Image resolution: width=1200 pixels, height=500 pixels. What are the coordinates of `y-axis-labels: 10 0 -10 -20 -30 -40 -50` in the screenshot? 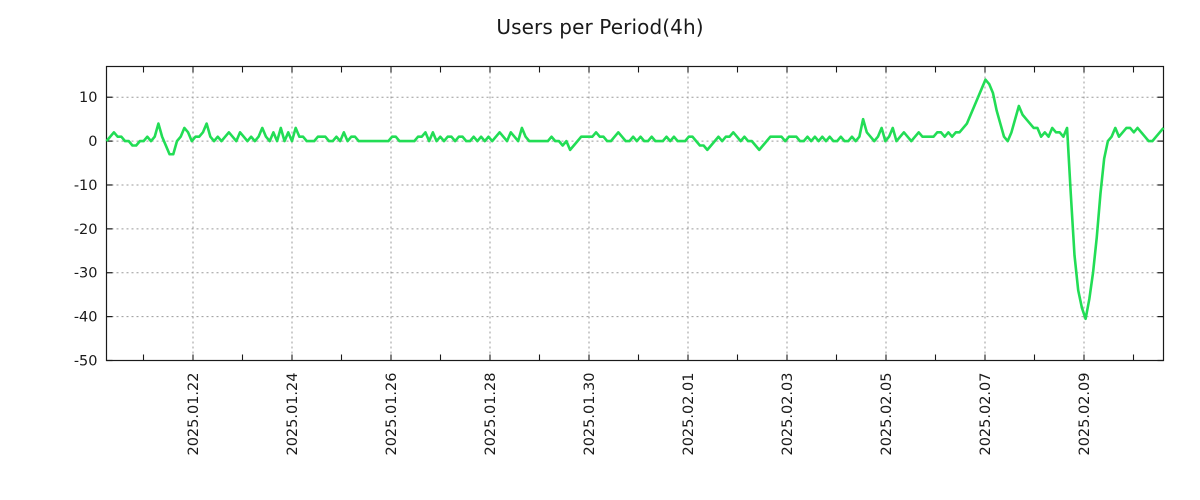 It's located at (86, 229).